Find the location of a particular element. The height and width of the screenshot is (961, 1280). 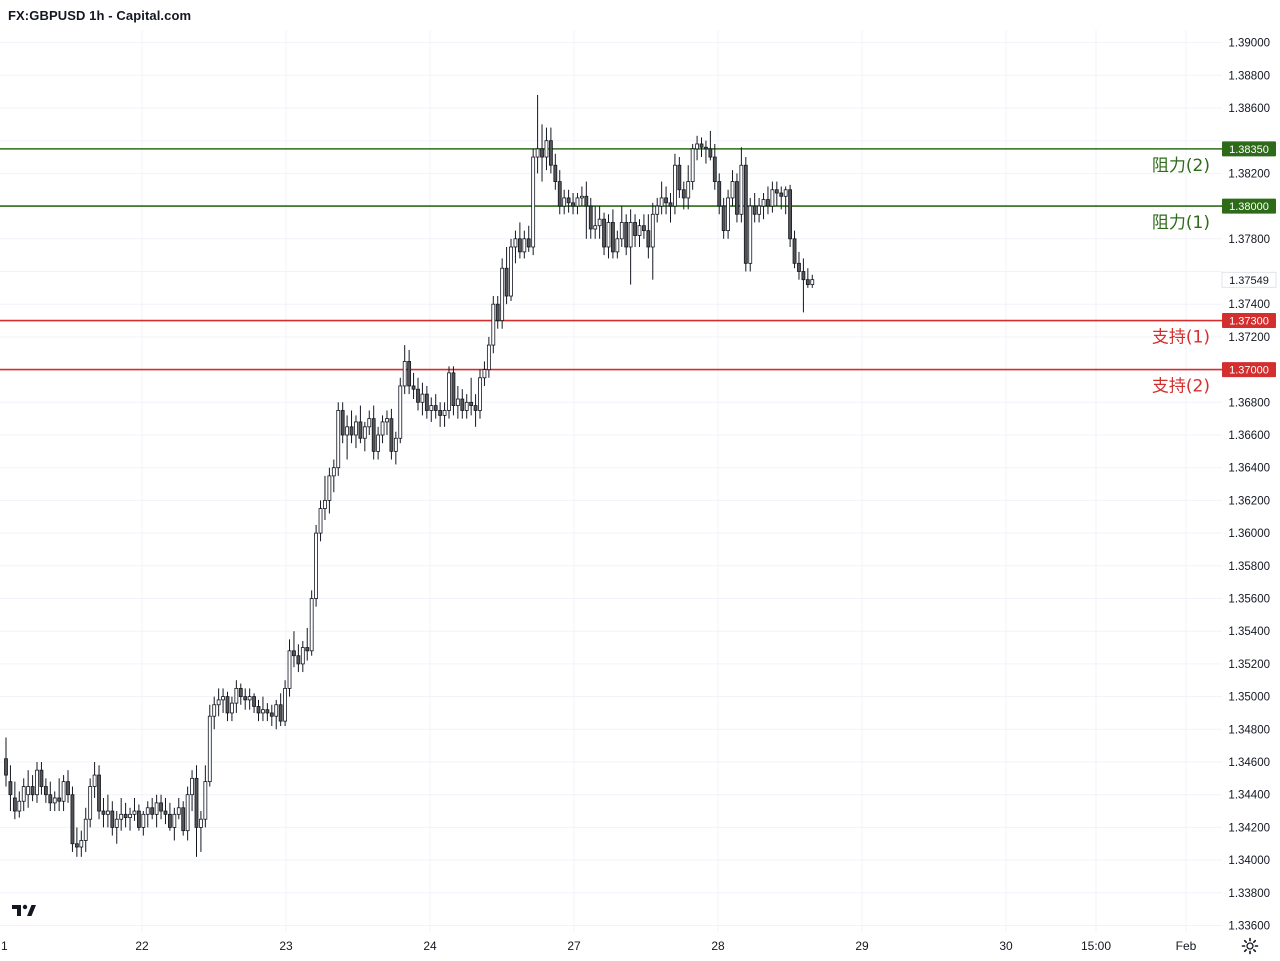

time-axis: 1 22 23 24 27 28 29 30 15:00 Feb is located at coordinates (599, 946).